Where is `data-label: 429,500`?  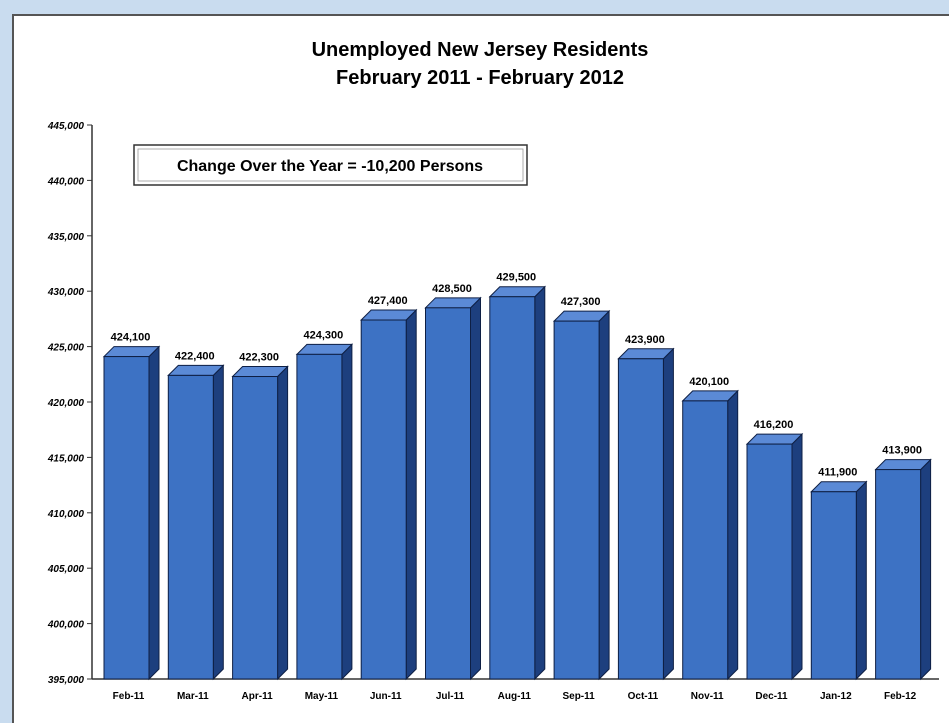 data-label: 429,500 is located at coordinates (516, 278).